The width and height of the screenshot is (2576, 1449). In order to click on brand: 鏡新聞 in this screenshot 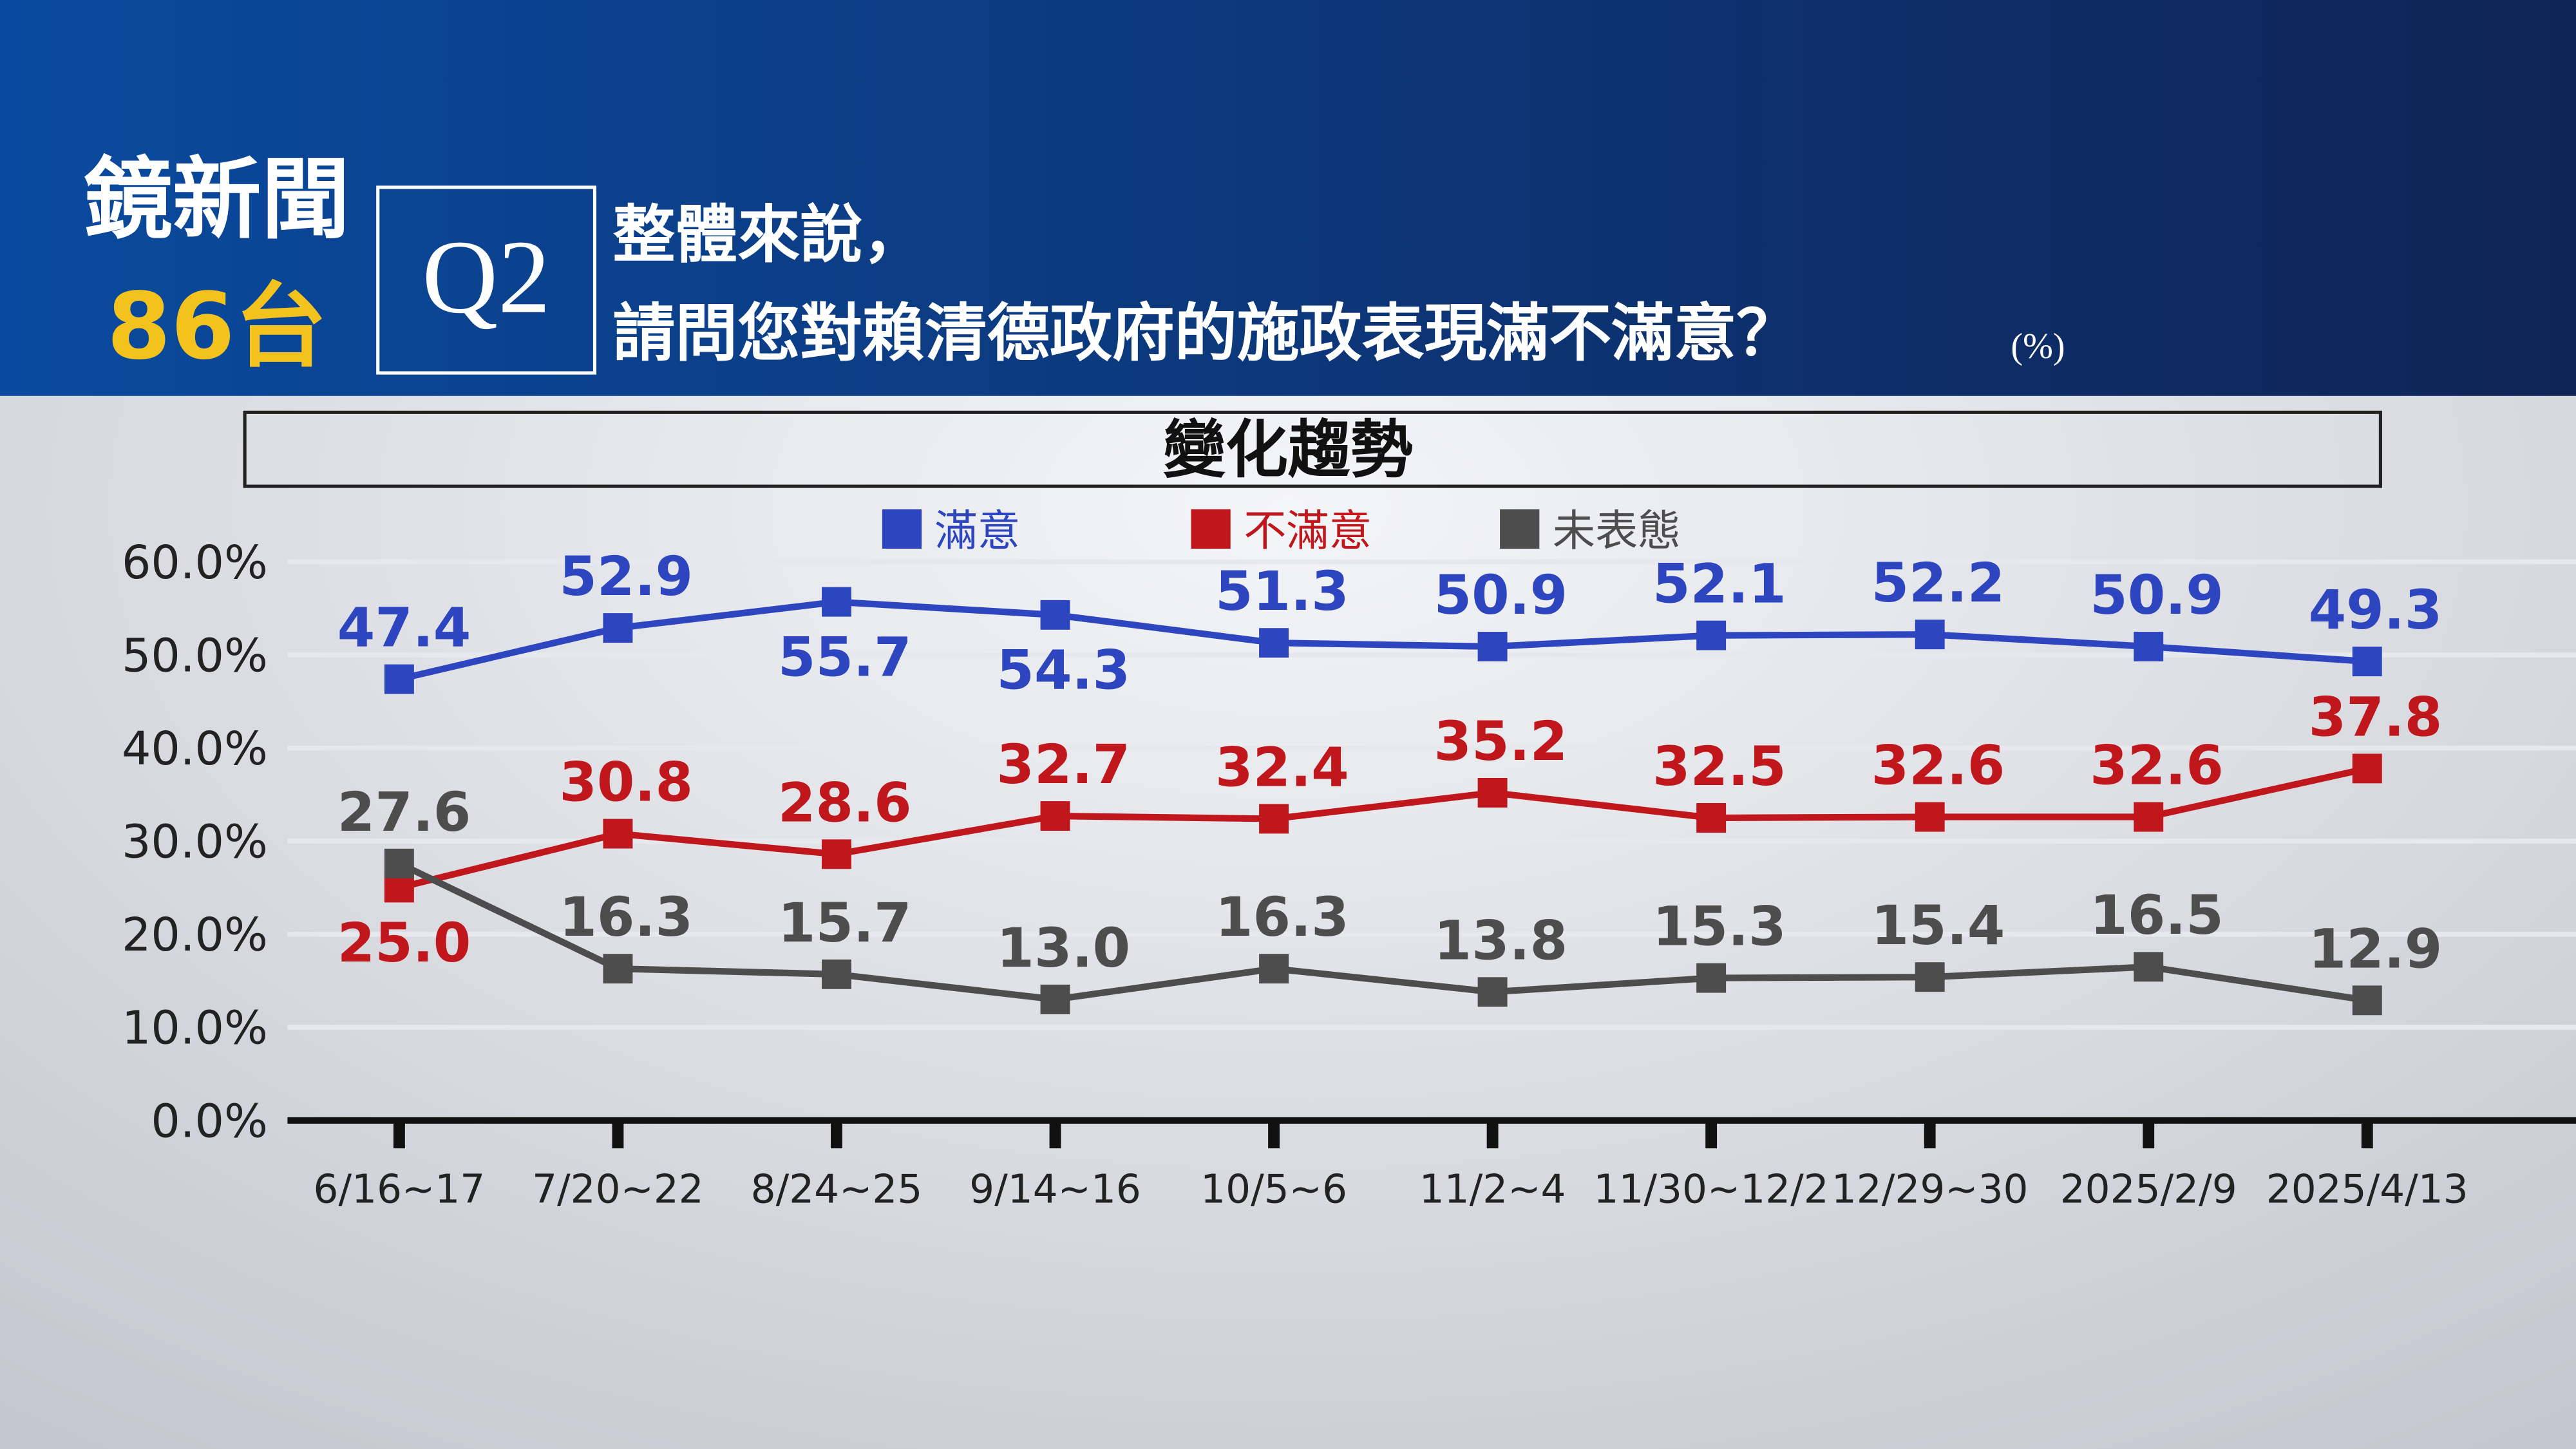, I will do `click(217, 199)`.